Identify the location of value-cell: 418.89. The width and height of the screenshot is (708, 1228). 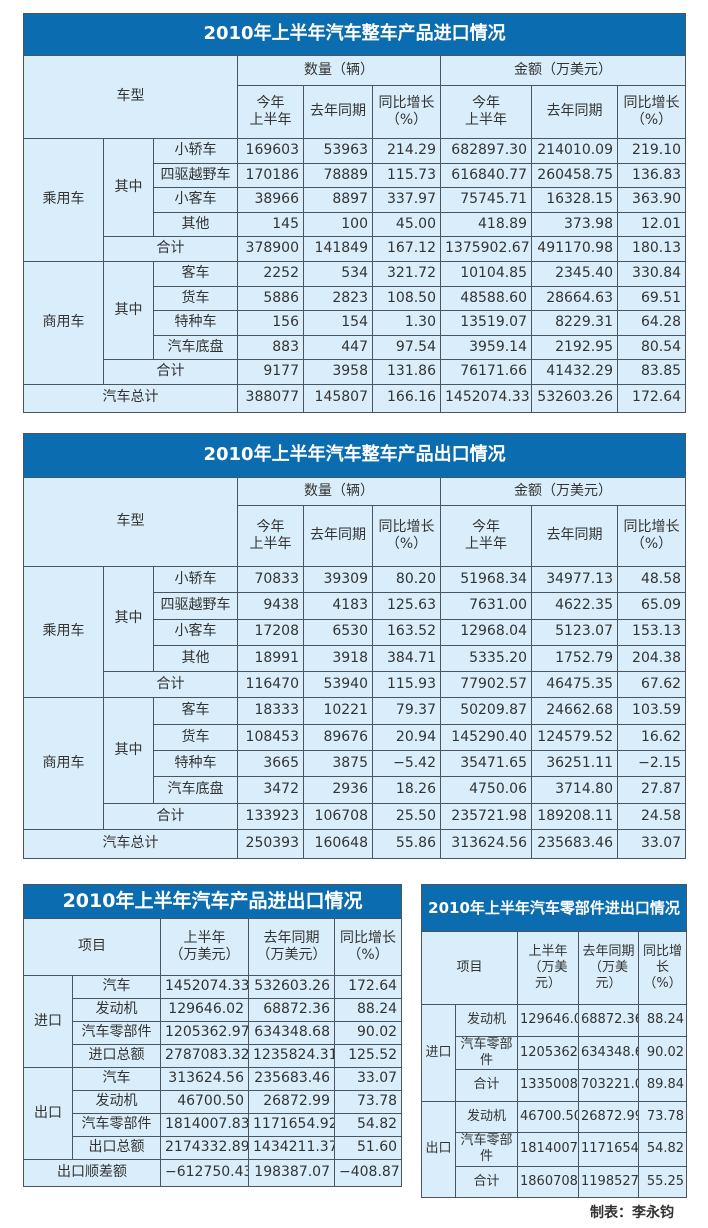
(486, 224).